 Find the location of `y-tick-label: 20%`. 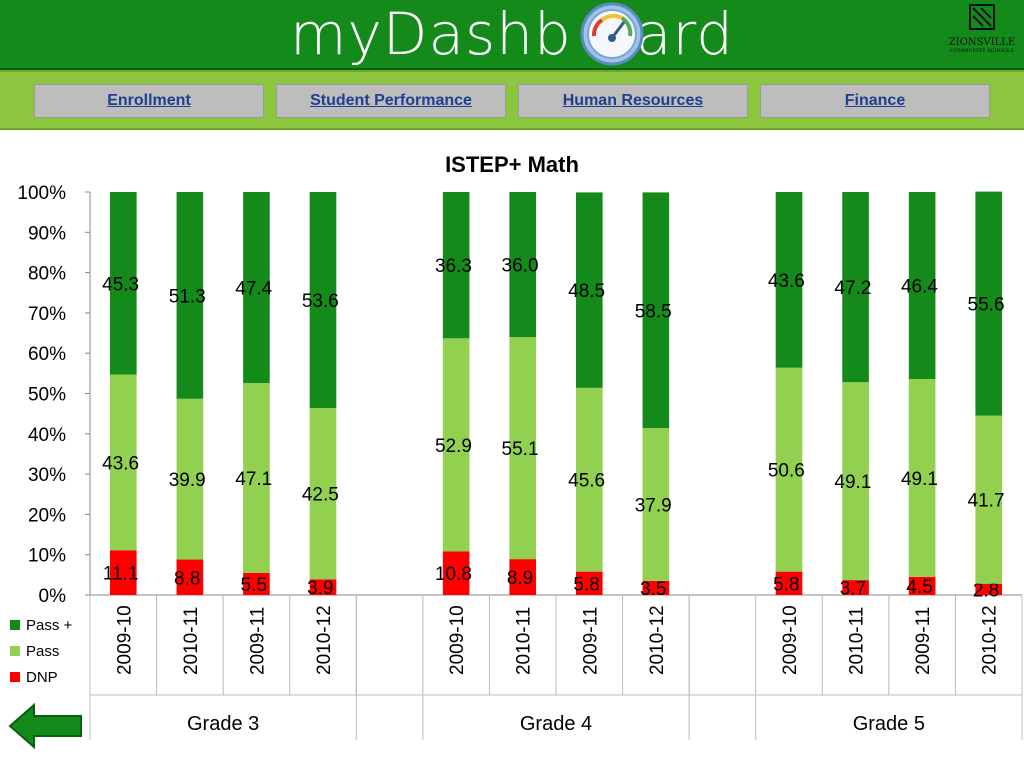

y-tick-label: 20% is located at coordinates (47, 515).